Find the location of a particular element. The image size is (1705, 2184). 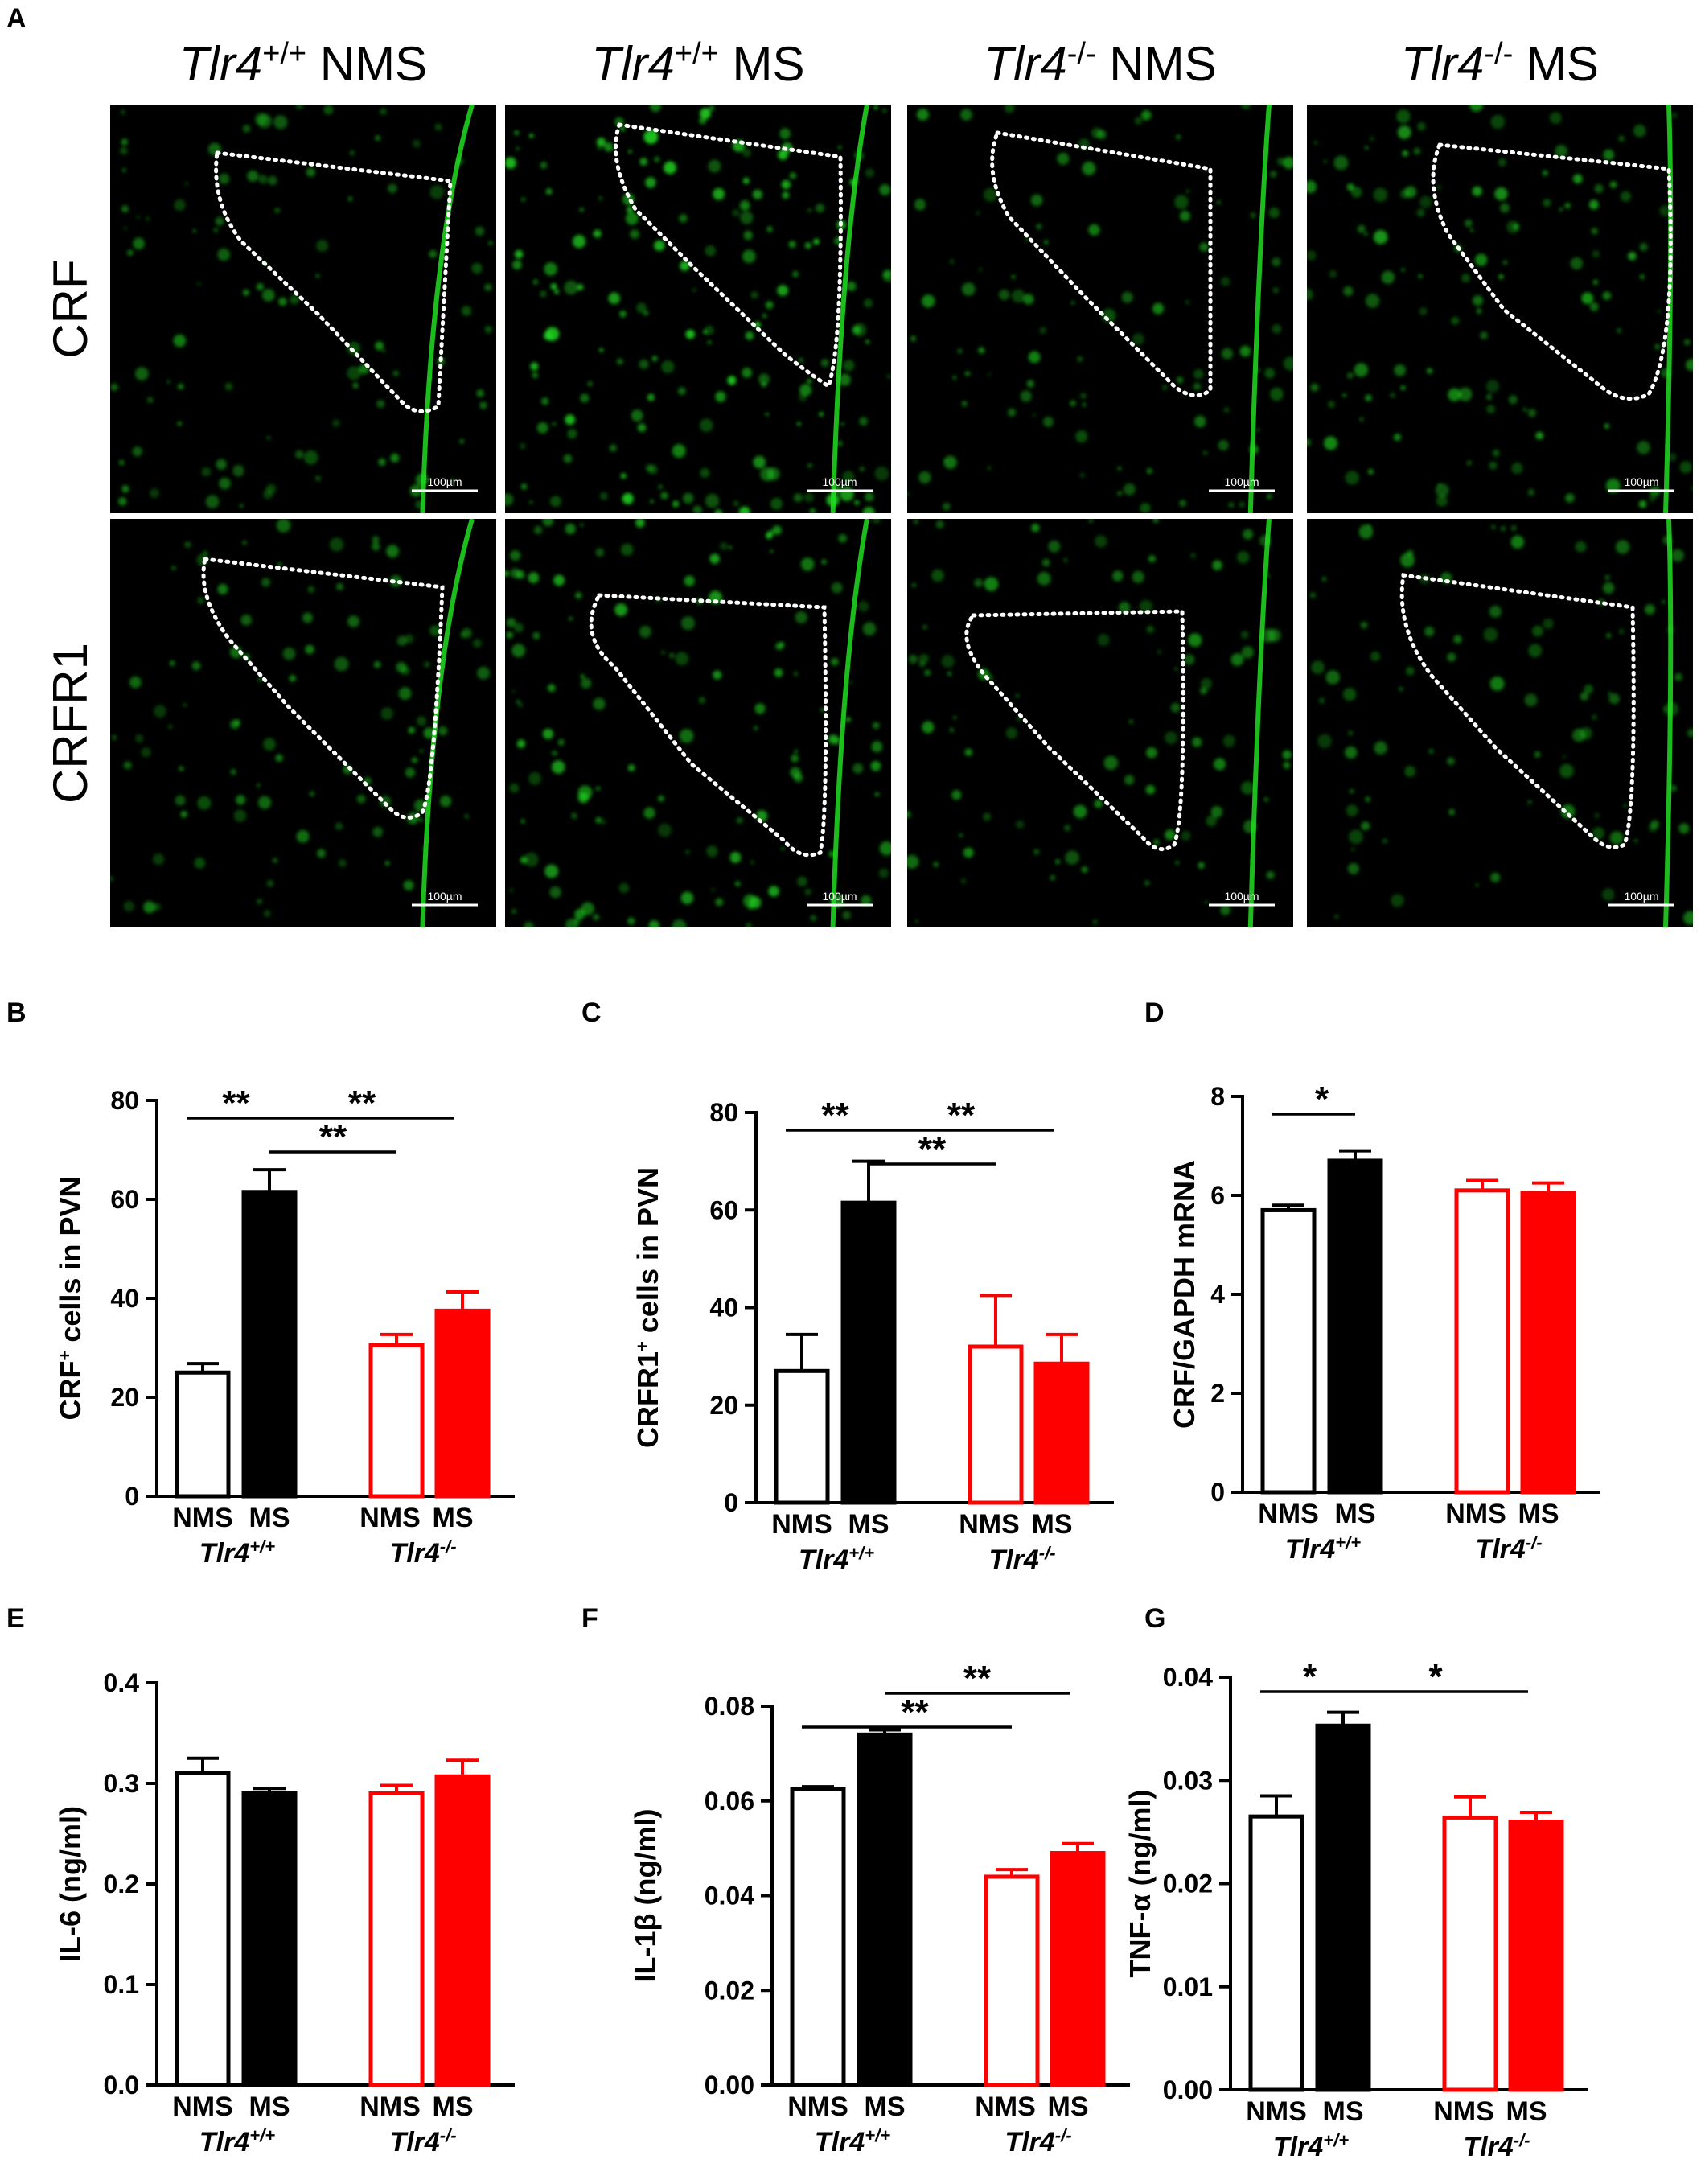

y-tick-label: 0.02 is located at coordinates (1188, 1883).